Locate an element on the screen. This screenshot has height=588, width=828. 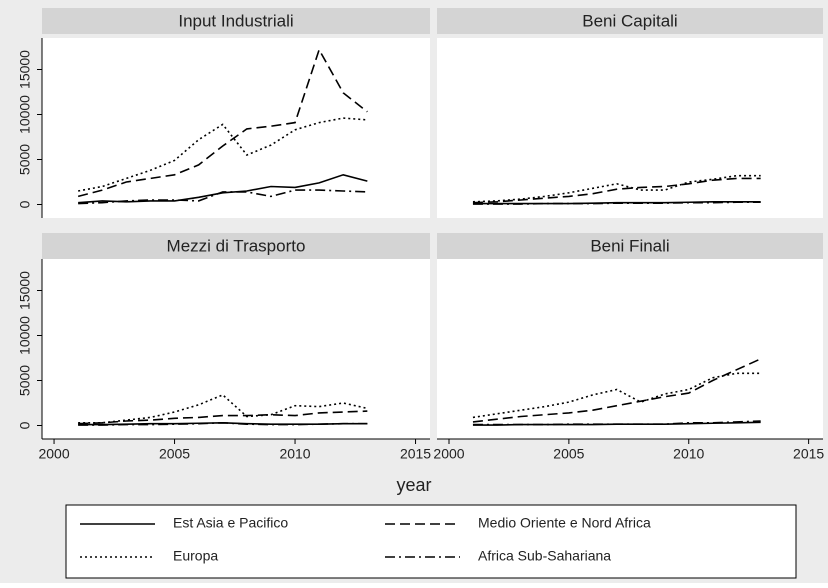
panel-title: Beni Finali is located at coordinates (629, 245).